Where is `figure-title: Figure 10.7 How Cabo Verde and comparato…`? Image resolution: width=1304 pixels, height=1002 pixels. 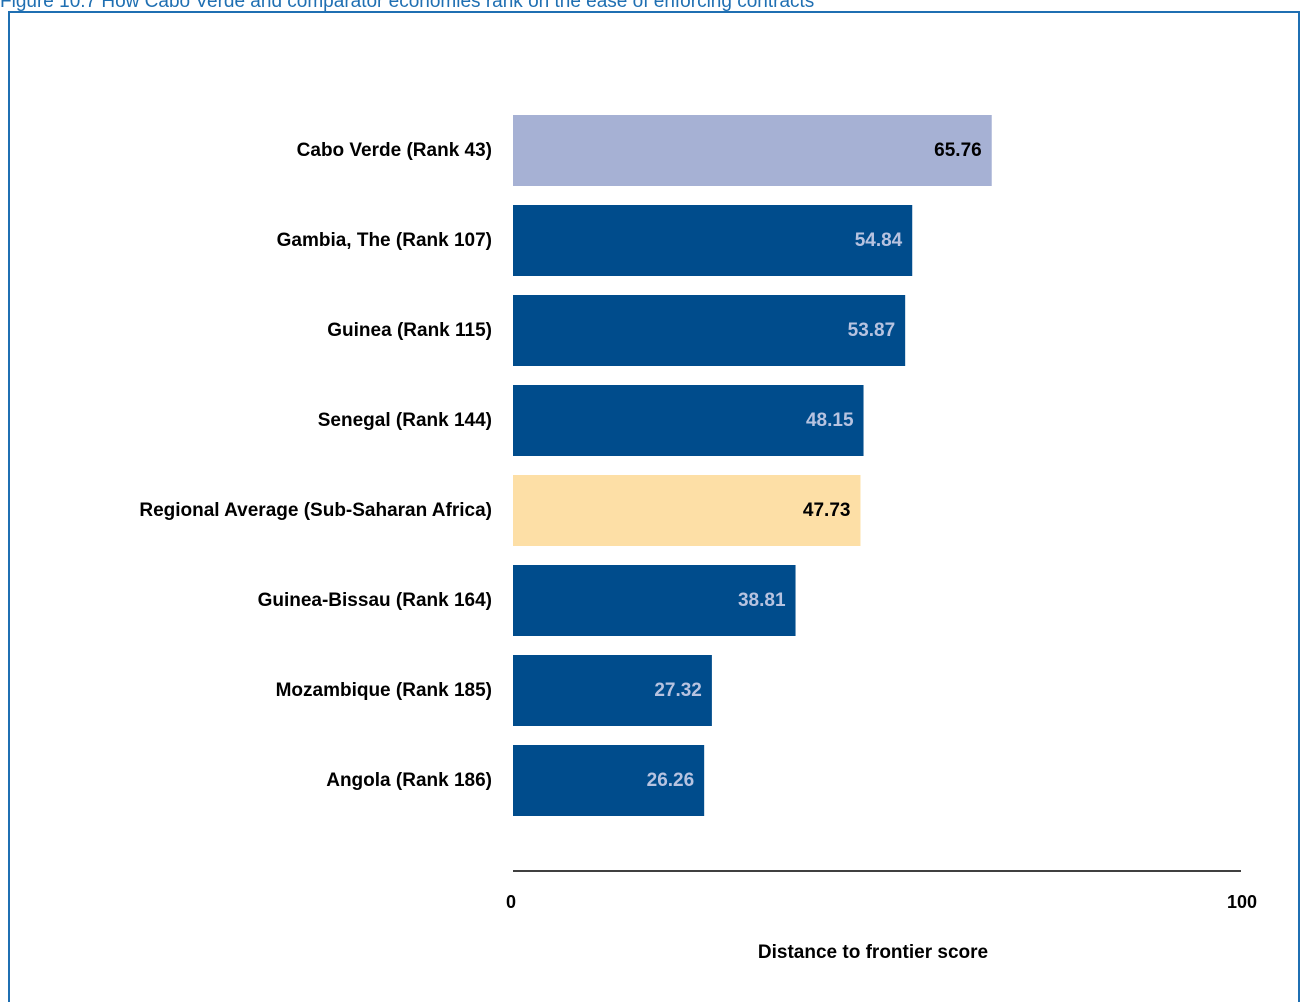
figure-title: Figure 10.7 How Cabo Verde and comparato… is located at coordinates (407, 6).